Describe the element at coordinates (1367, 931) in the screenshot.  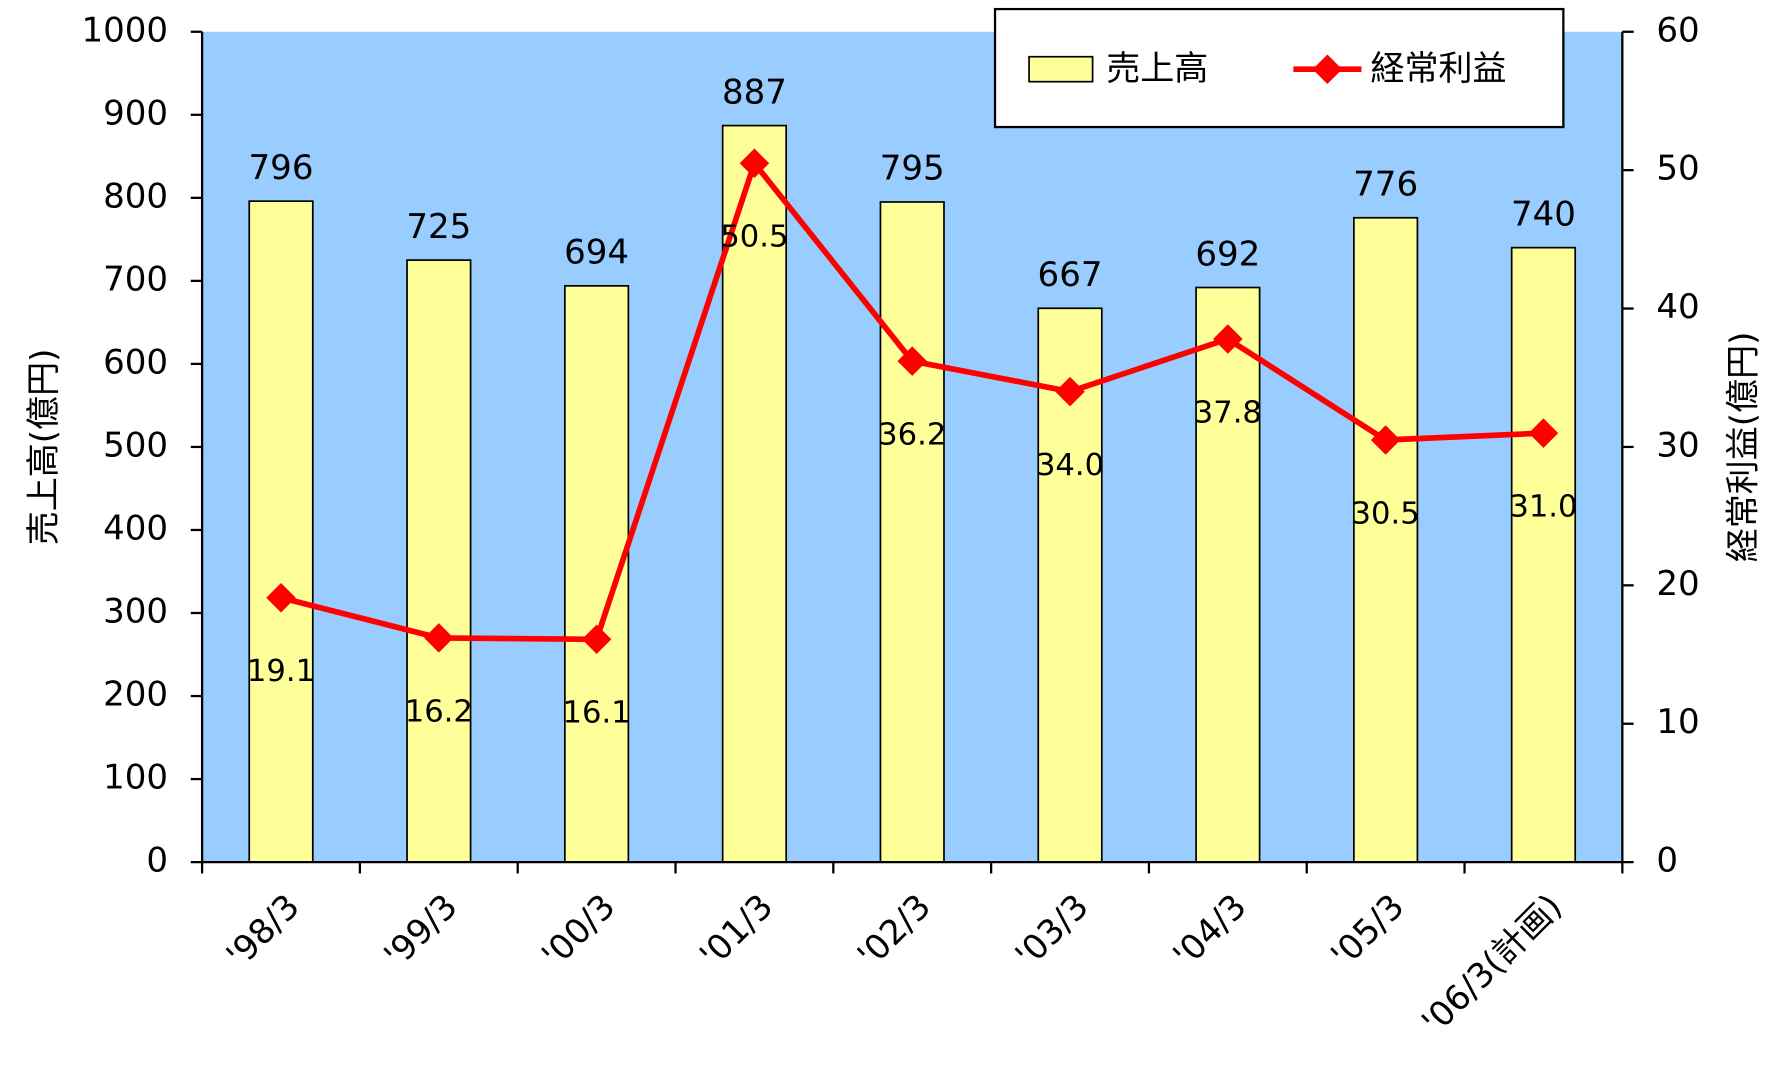
I see `x-tick-label: '05/3` at that location.